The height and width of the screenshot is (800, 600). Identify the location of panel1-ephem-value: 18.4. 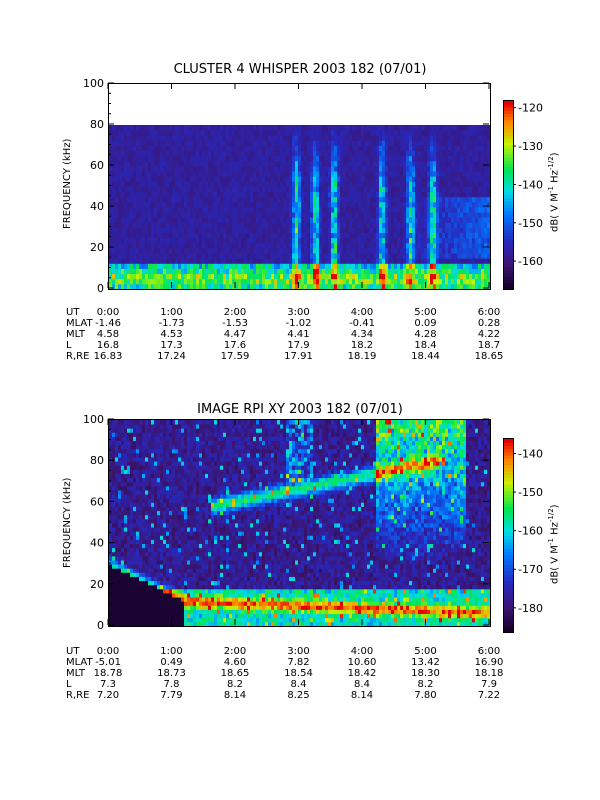
(425, 345).